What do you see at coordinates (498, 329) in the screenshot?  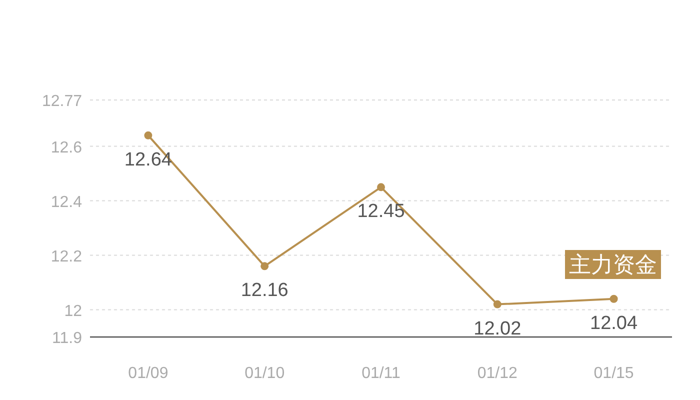 I see `data-label: 12.02` at bounding box center [498, 329].